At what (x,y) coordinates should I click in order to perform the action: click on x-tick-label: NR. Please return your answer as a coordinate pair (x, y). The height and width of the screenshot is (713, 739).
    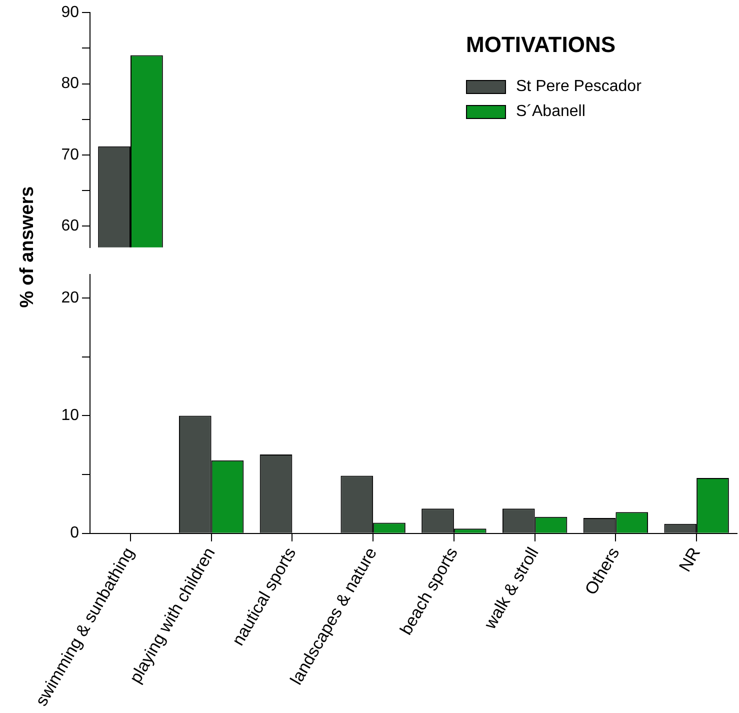
    Looking at the image, I should click on (689, 560).